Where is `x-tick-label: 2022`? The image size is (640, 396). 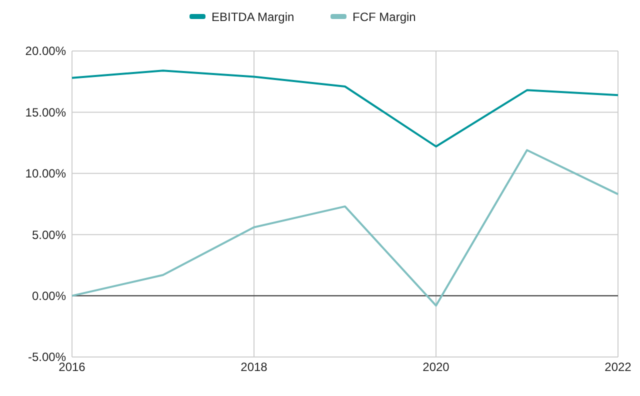
x-tick-label: 2022 is located at coordinates (618, 367).